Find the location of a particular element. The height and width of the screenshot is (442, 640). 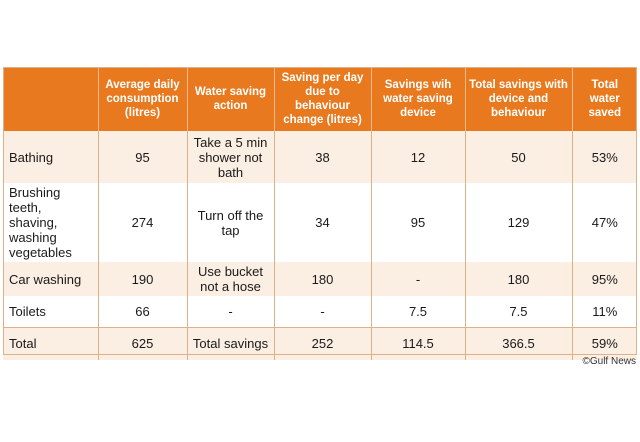

table-cell: 34 is located at coordinates (323, 222).